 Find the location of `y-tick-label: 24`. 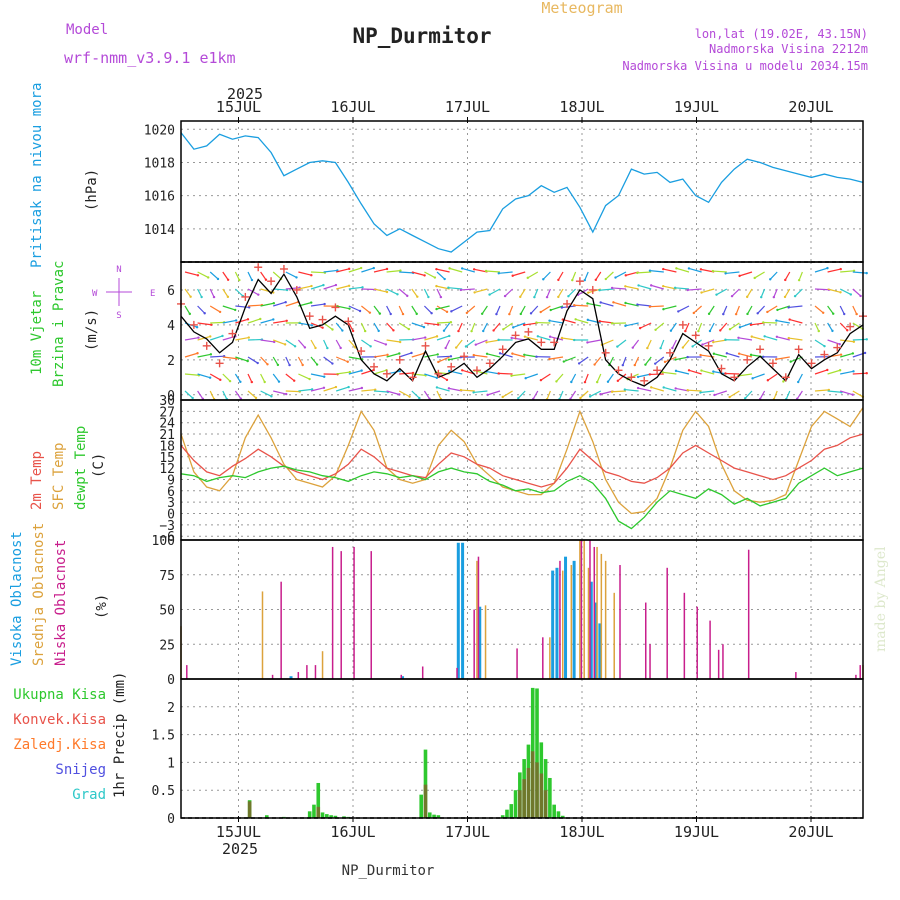

y-tick-label: 24 is located at coordinates (167, 424).